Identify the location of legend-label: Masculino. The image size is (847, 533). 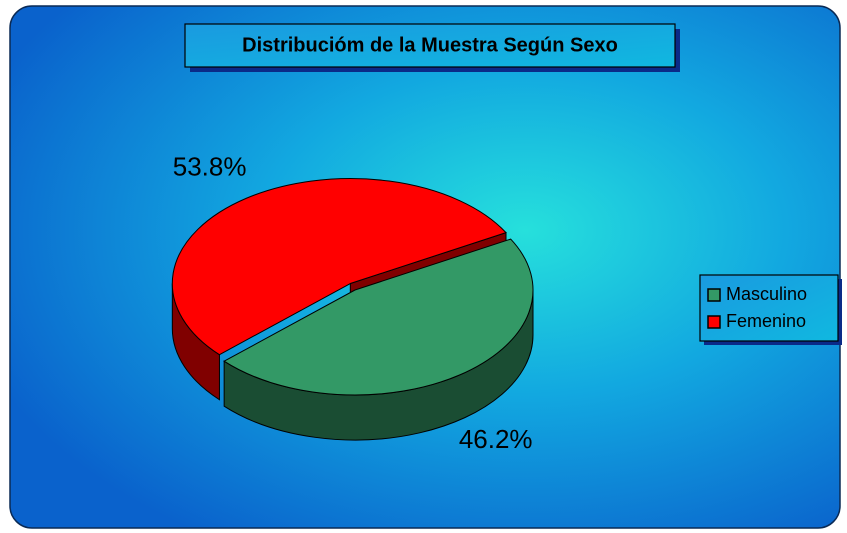
(766, 294).